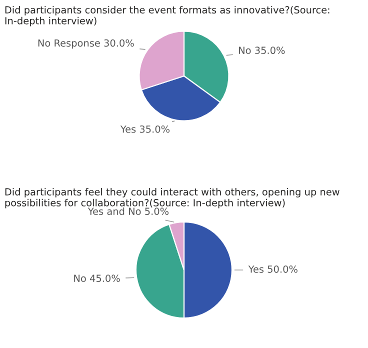 This screenshot has height=348, width=368. What do you see at coordinates (273, 269) in the screenshot?
I see `slice-label: Yes 50.0%` at bounding box center [273, 269].